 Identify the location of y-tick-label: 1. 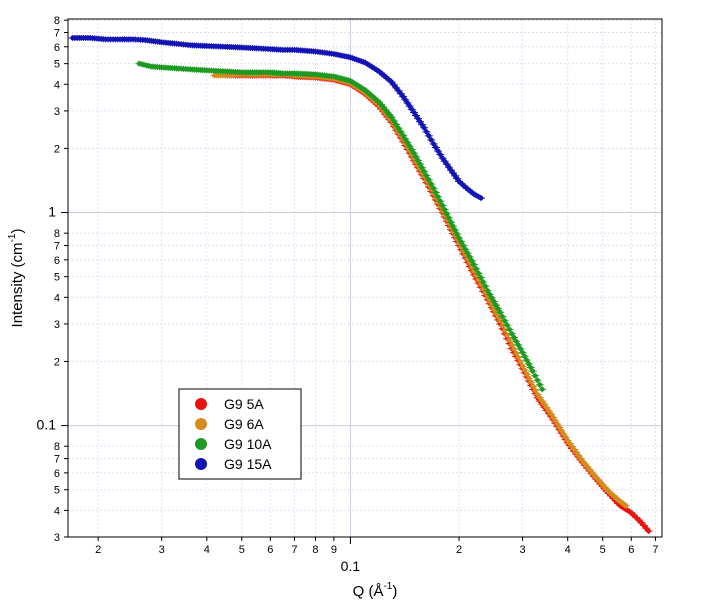
(52, 212).